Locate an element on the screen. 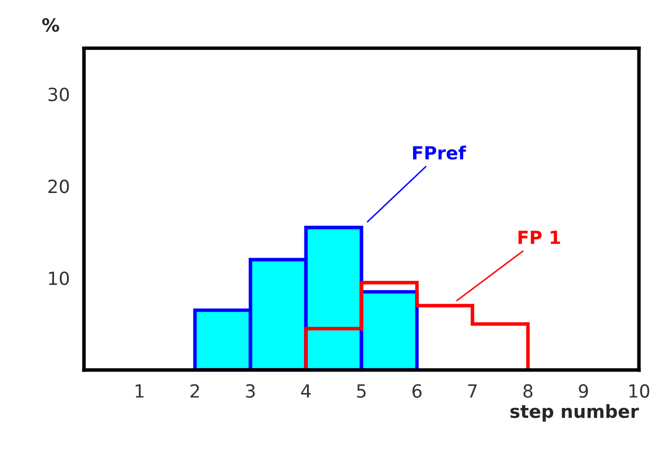  y-axis-title: % is located at coordinates (51, 25).